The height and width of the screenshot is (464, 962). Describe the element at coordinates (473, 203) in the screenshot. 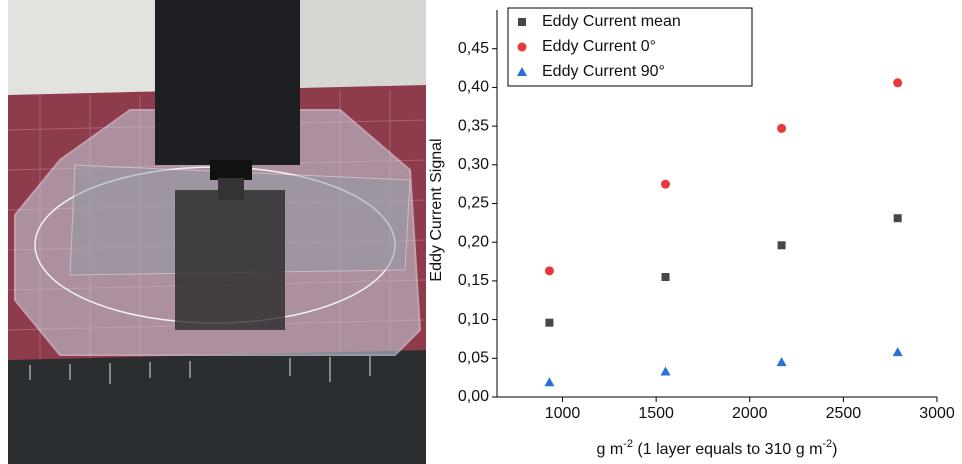

I see `y-tick-label: 0,25` at that location.